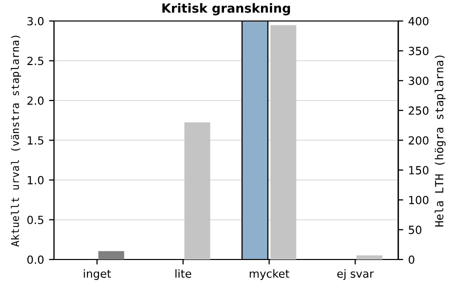  What do you see at coordinates (97, 274) in the screenshot?
I see `x-tick-label: inget` at bounding box center [97, 274].